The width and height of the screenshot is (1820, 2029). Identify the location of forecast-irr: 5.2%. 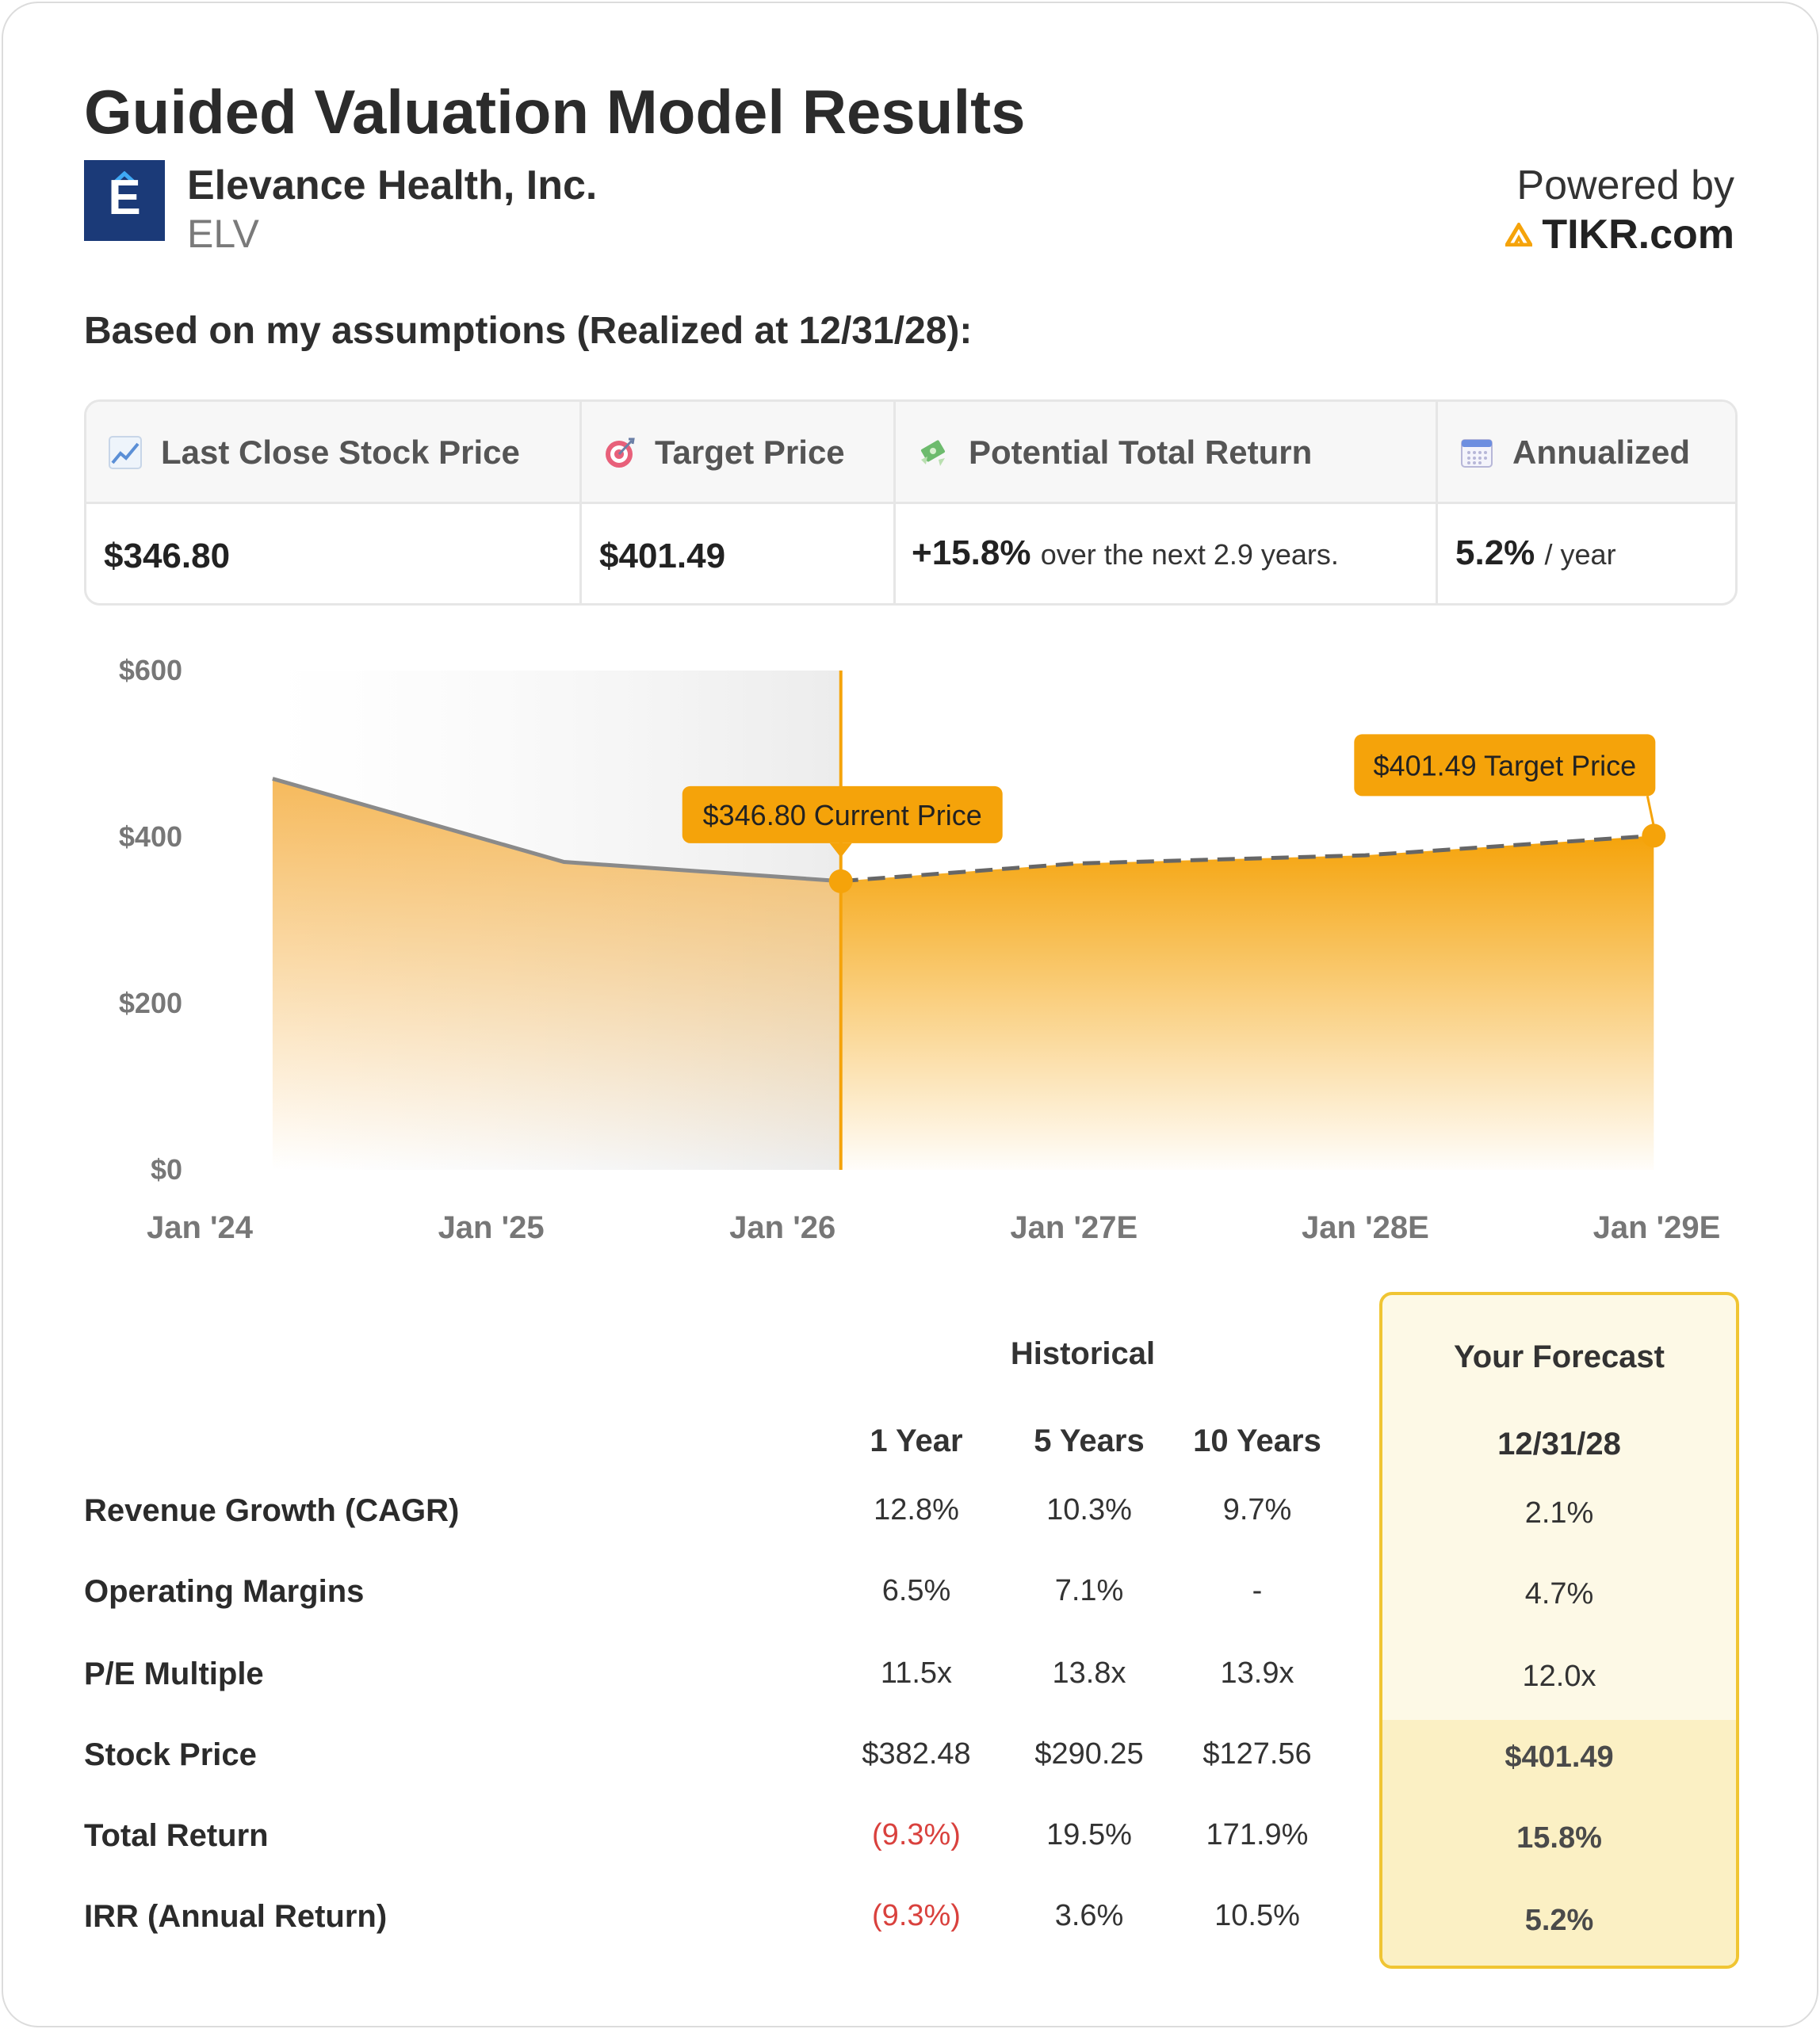
(1559, 1920).